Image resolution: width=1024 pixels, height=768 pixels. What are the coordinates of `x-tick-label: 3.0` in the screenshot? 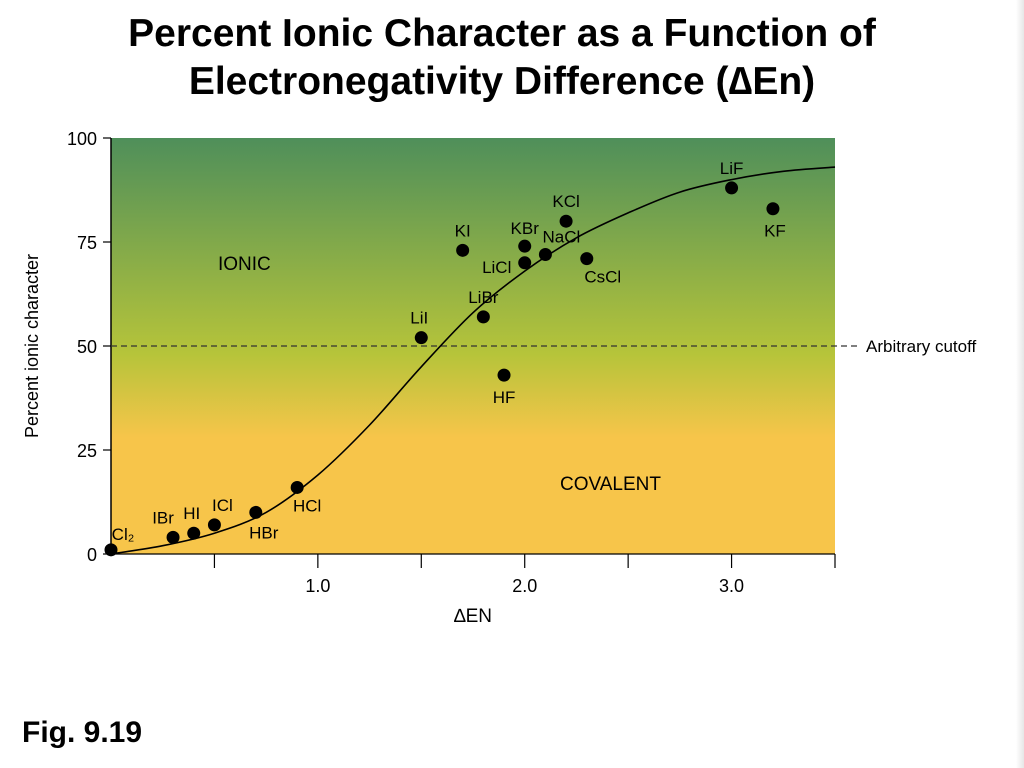 It's located at (731, 586).